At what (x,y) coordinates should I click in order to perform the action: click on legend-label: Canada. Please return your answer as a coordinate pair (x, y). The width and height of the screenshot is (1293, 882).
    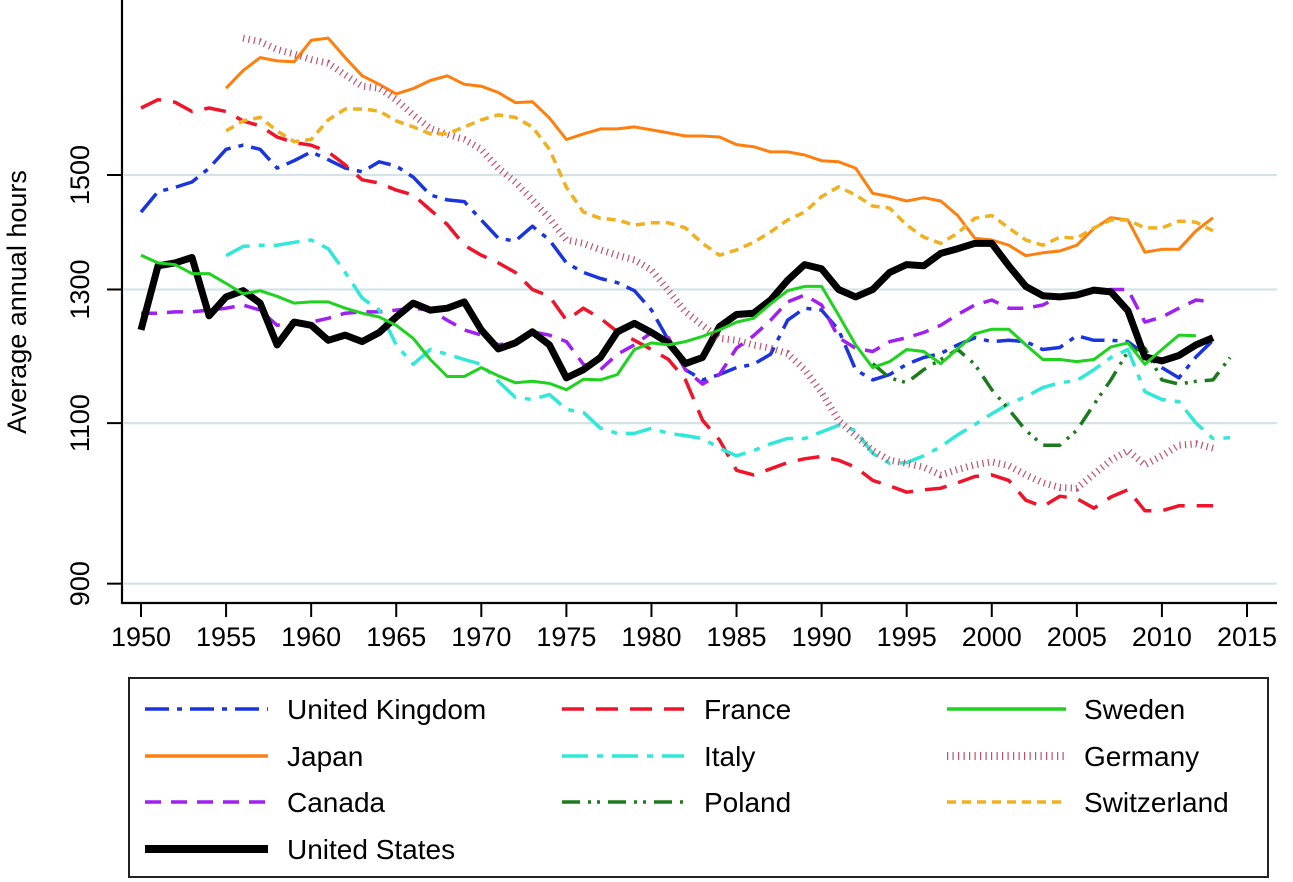
    Looking at the image, I should click on (336, 802).